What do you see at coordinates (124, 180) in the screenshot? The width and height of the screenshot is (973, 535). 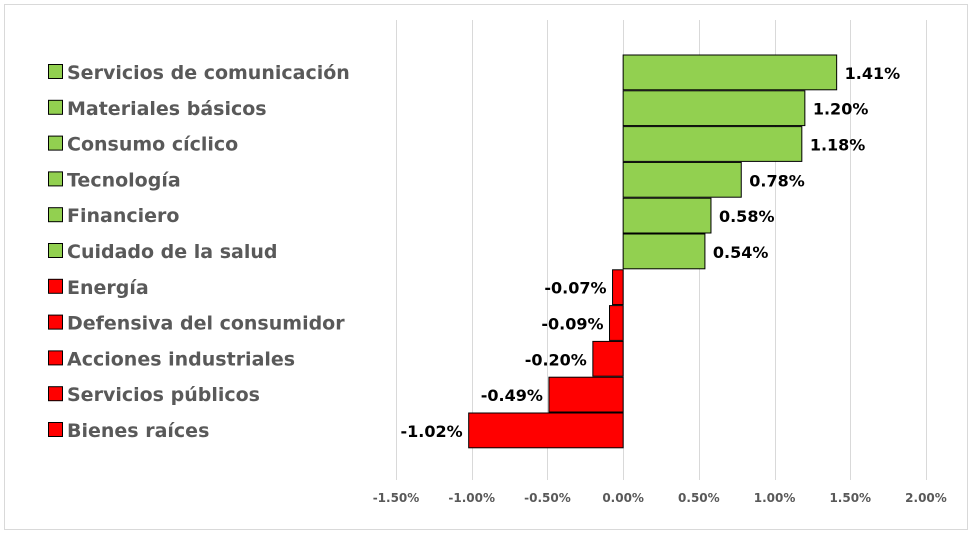 I see `legend-label-3: Tecnología` at bounding box center [124, 180].